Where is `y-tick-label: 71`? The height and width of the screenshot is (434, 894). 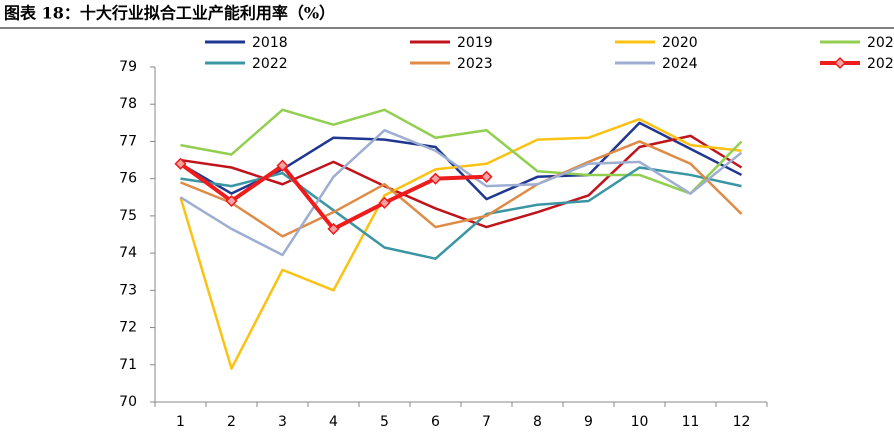 y-tick-label: 71 is located at coordinates (128, 365).